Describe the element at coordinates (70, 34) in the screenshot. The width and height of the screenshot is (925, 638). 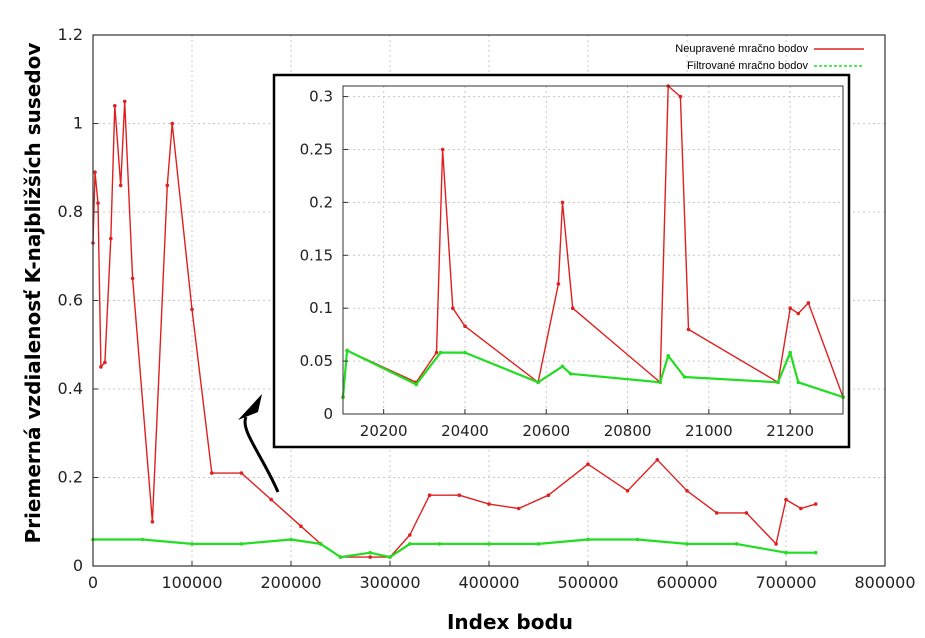
I see `main-y-tick-label: 1.2` at that location.